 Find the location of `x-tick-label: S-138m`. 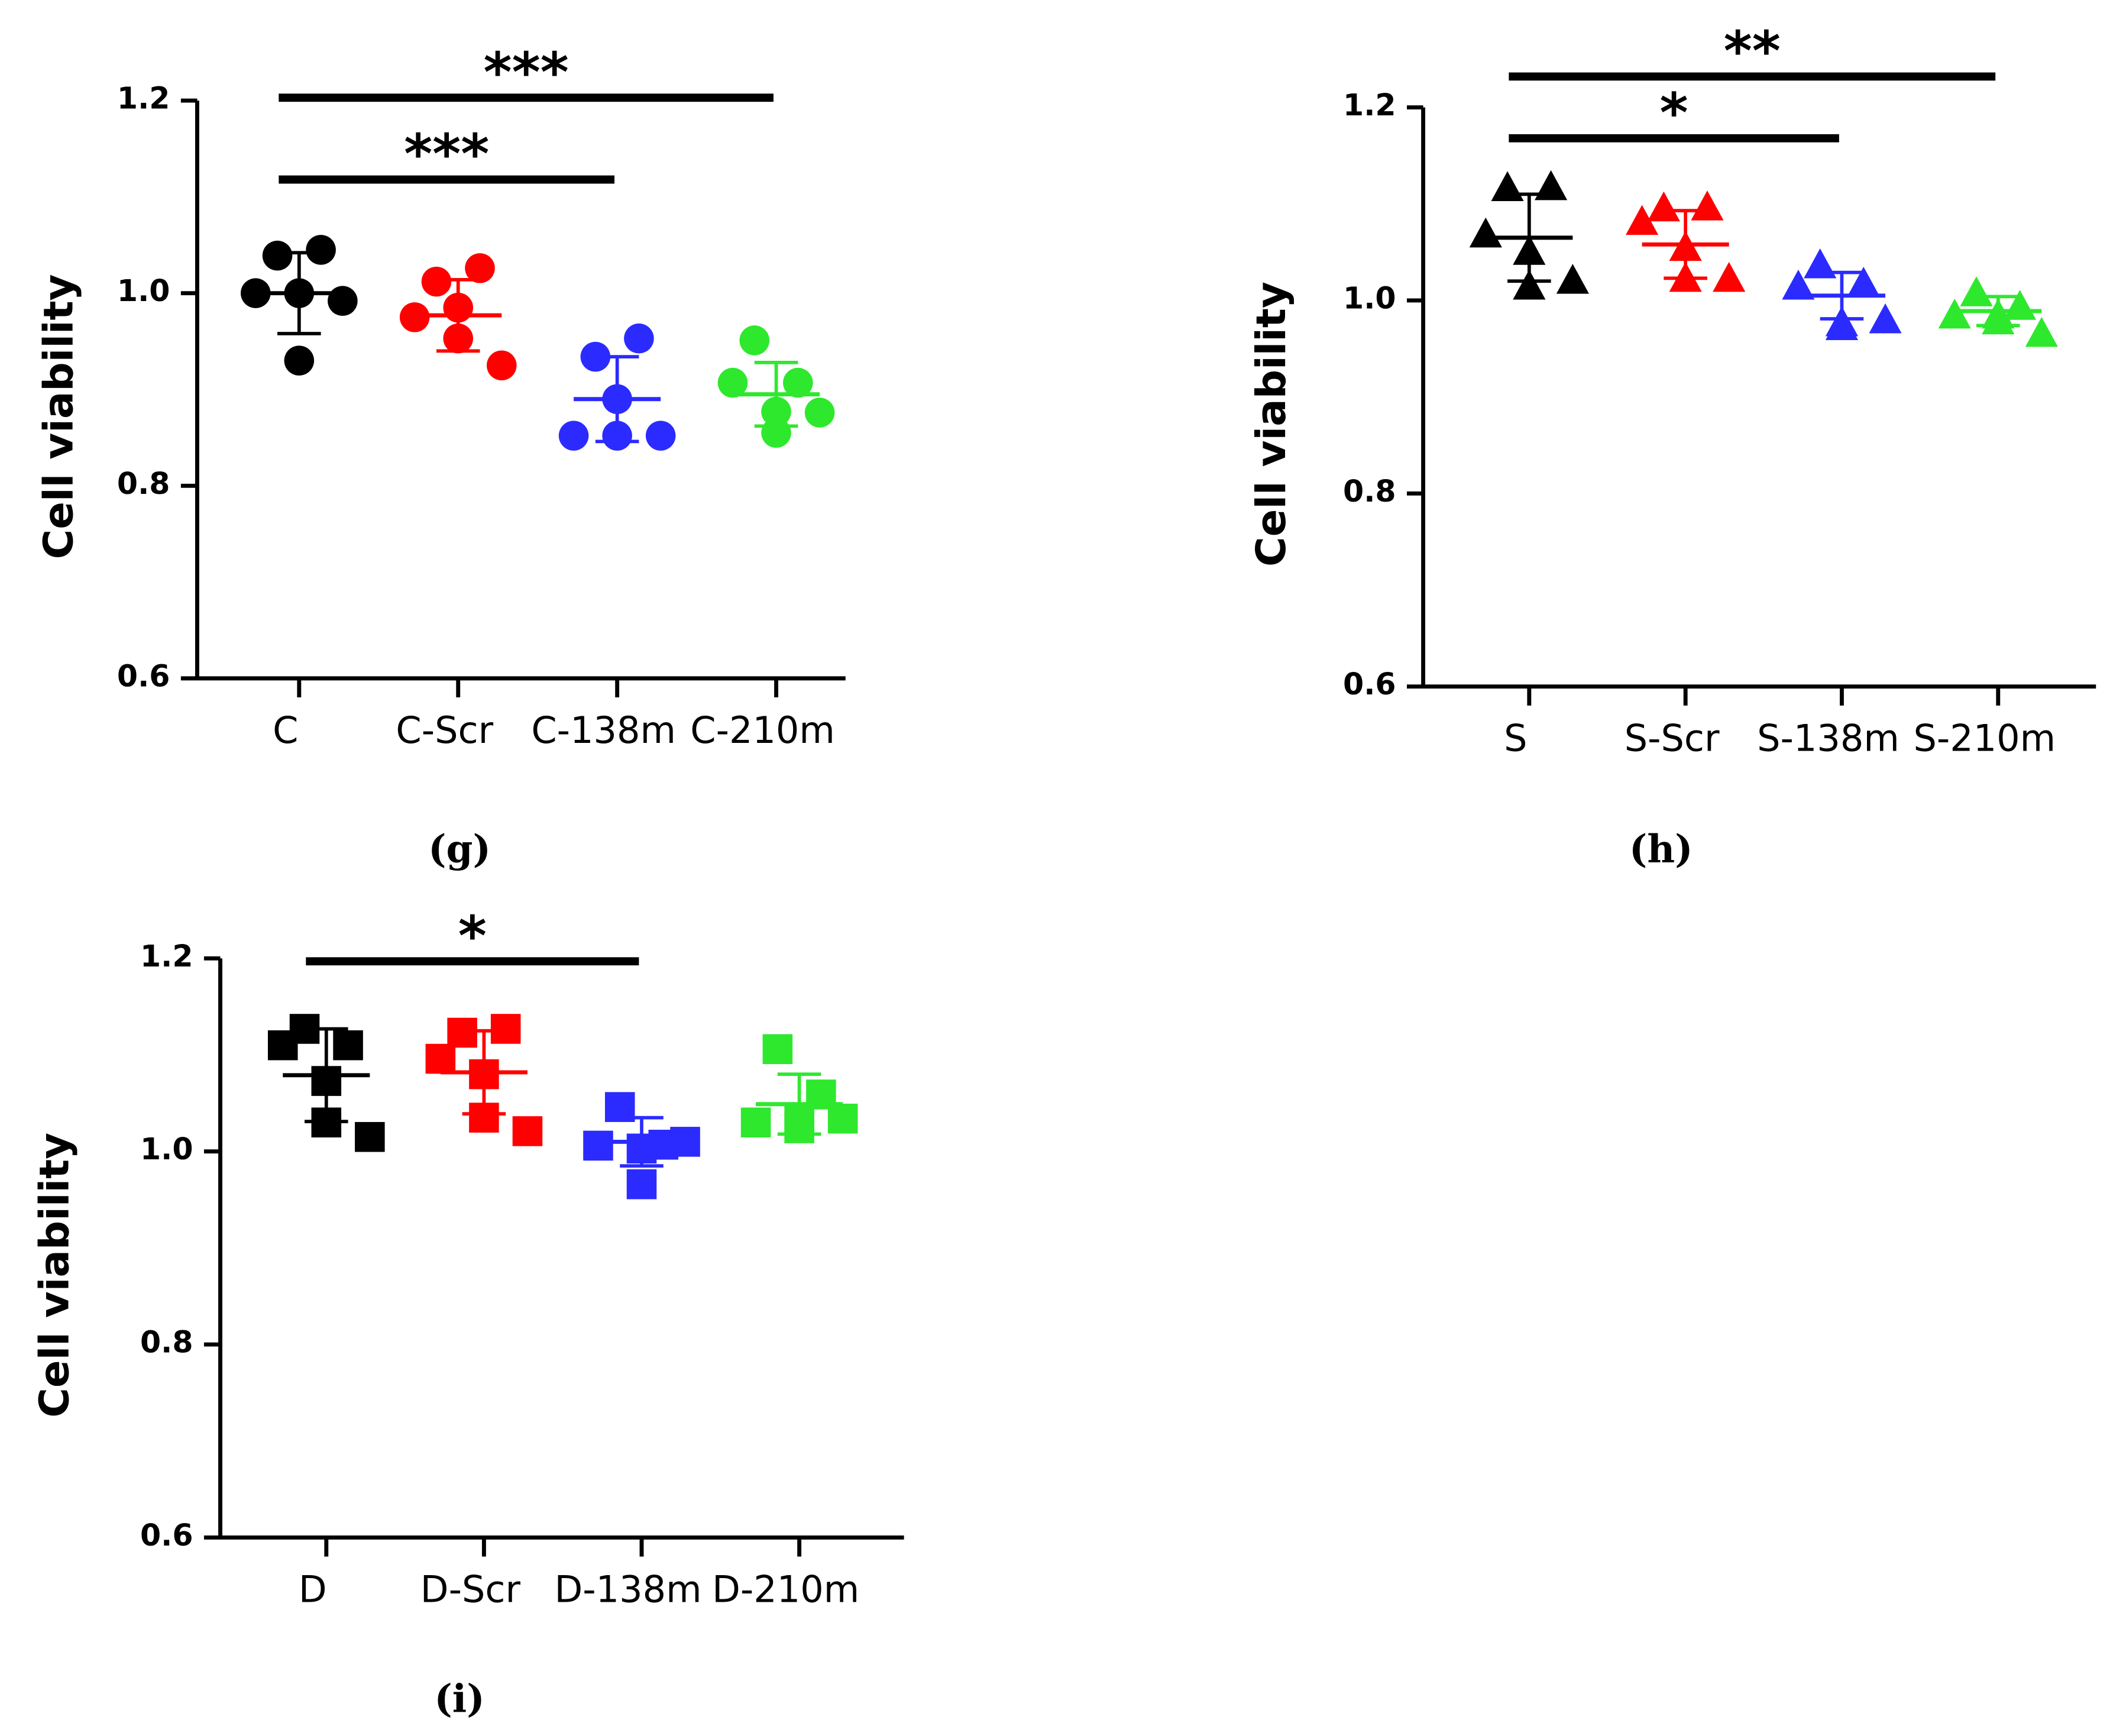

x-tick-label: S-138m is located at coordinates (1828, 738).